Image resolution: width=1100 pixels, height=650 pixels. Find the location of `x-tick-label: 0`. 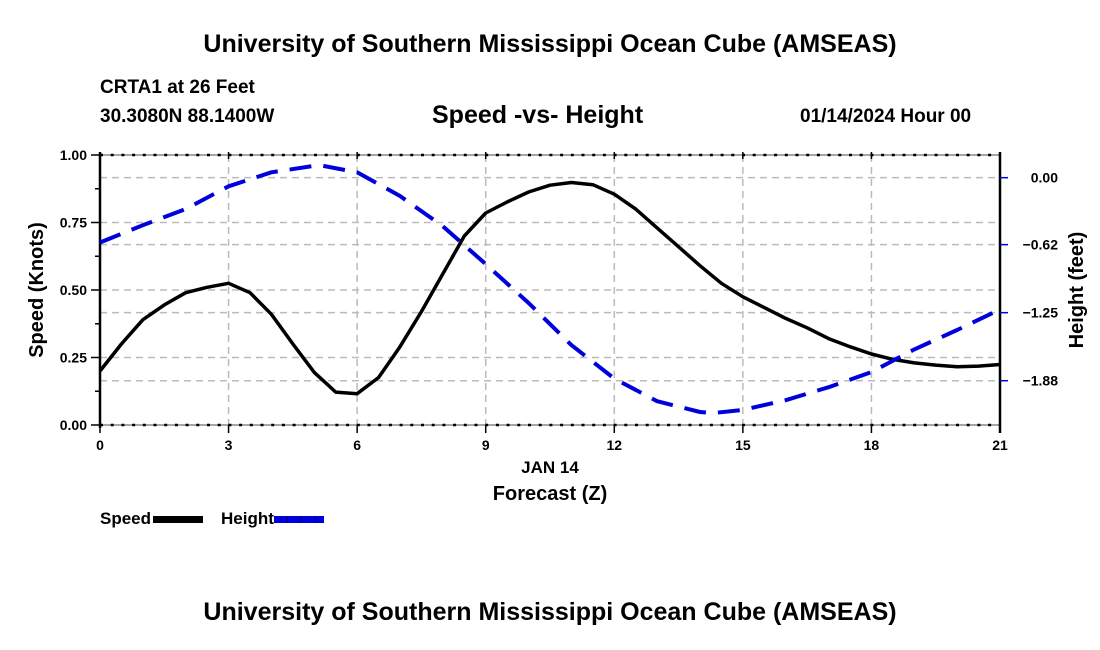

x-tick-label: 0 is located at coordinates (100, 445).